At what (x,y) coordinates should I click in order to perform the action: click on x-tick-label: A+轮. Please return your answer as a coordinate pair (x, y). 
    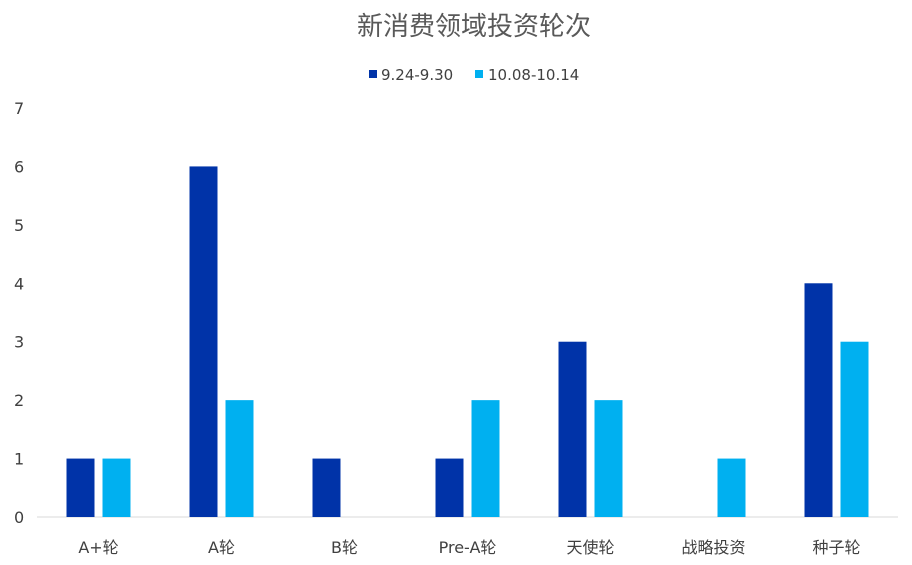
    Looking at the image, I should click on (98, 547).